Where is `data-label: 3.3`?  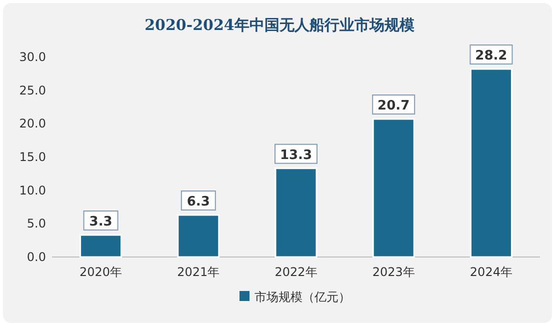
data-label: 3.3 is located at coordinates (100, 222).